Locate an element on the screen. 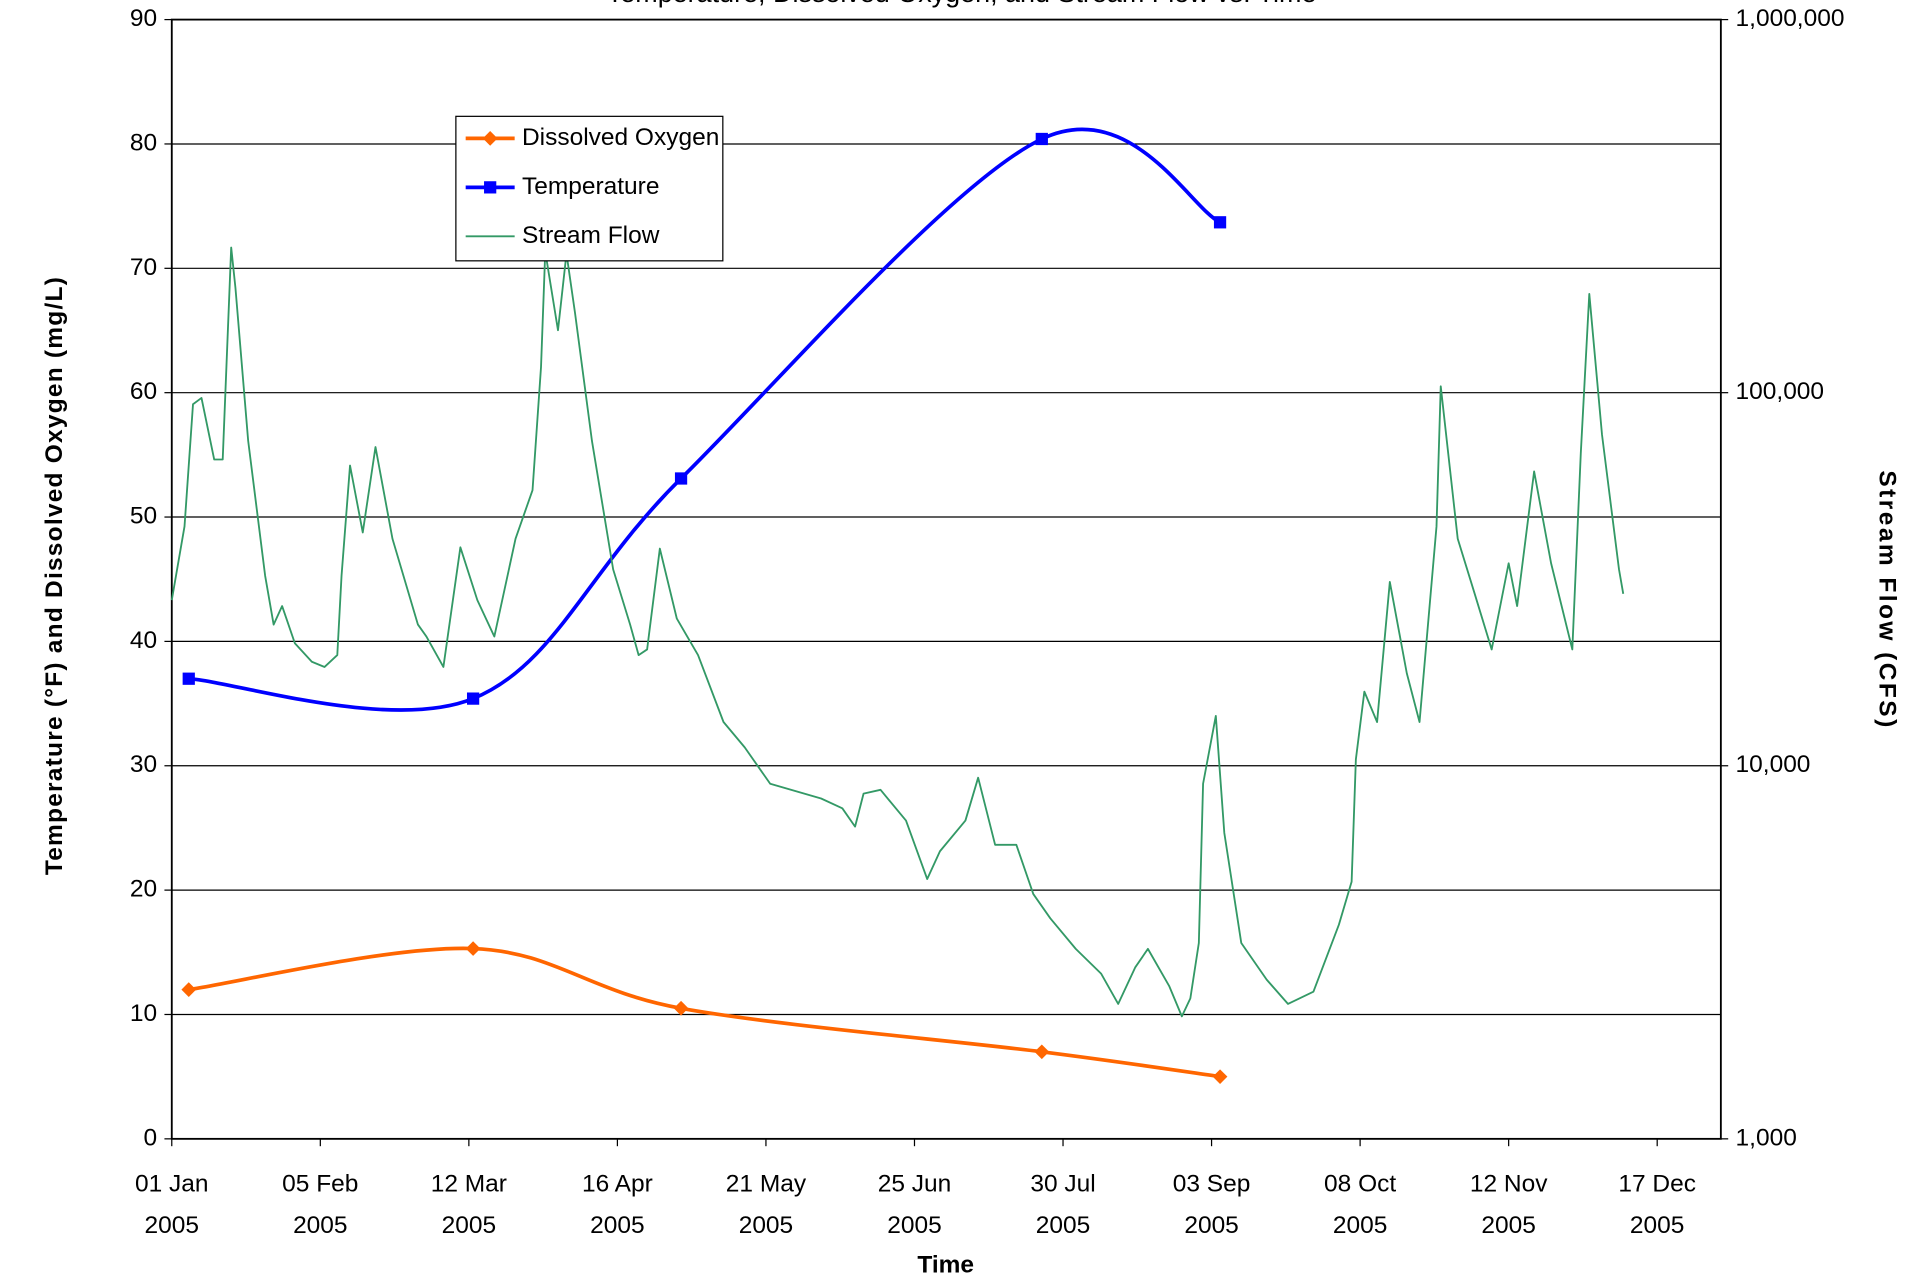 The image size is (1911, 1276). x-tick-label-box: 21 May 2005 is located at coordinates (766, 1205).